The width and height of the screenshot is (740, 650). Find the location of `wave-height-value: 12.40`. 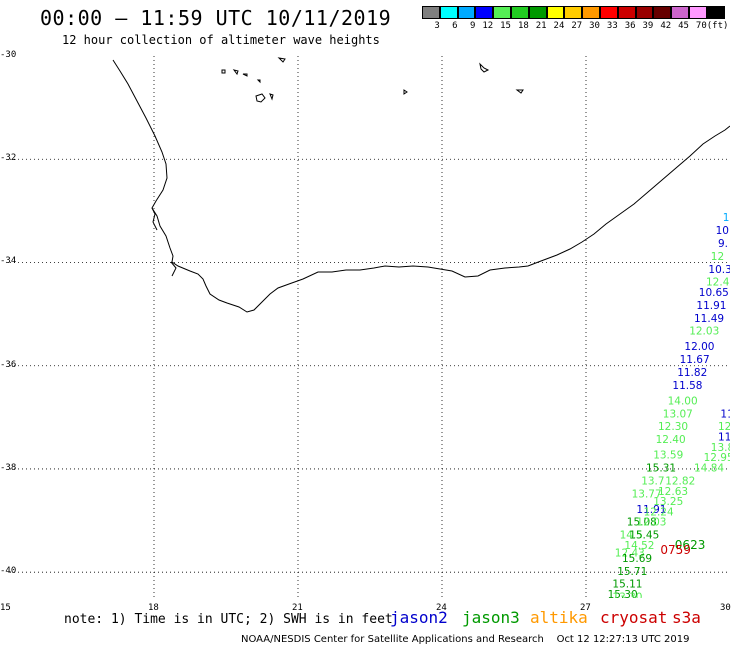

wave-height-value: 12.40 is located at coordinates (671, 440).